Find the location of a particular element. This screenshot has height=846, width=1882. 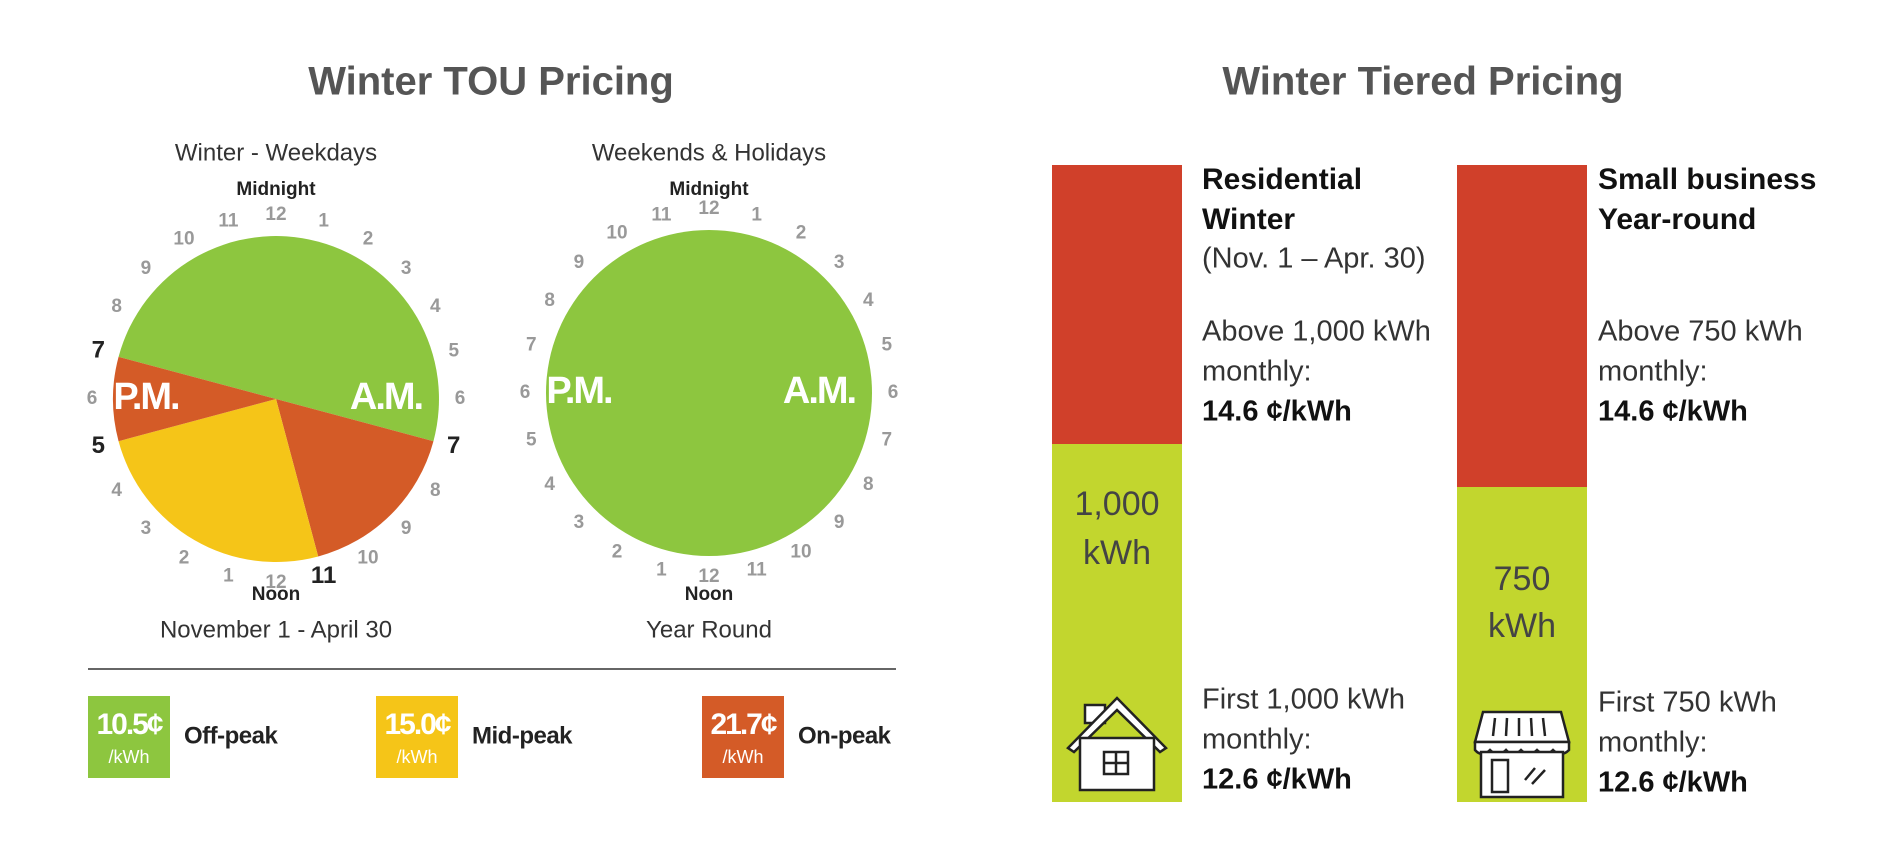

clock-caption: November 1 - April 30 is located at coordinates (276, 629).